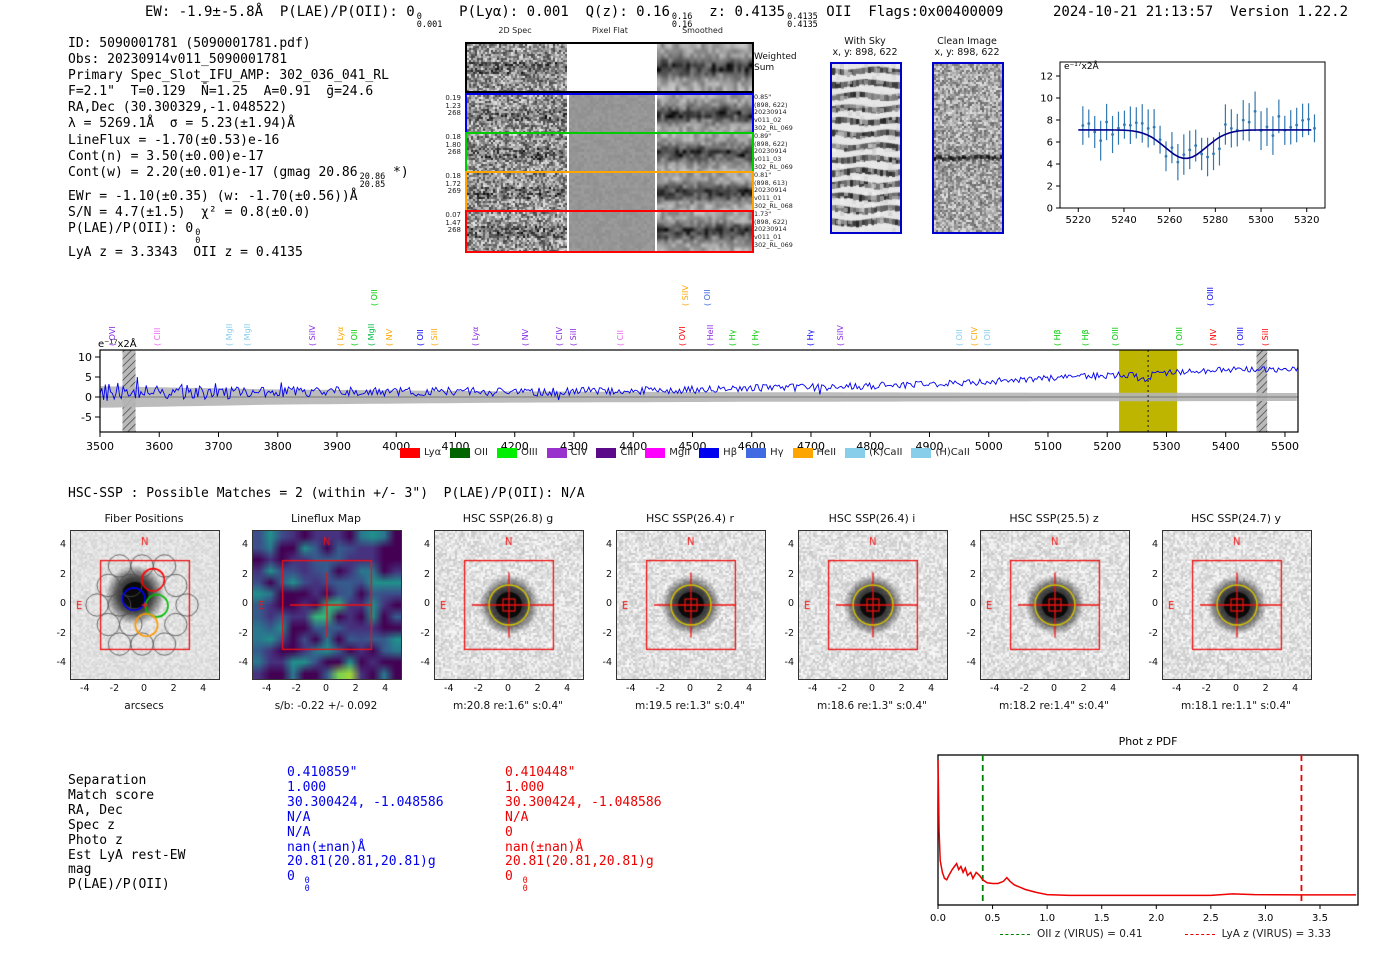 The height and width of the screenshot is (953, 1400). What do you see at coordinates (1213, 337) in the screenshot?
I see `emission-line-label: ( NV` at bounding box center [1213, 337].